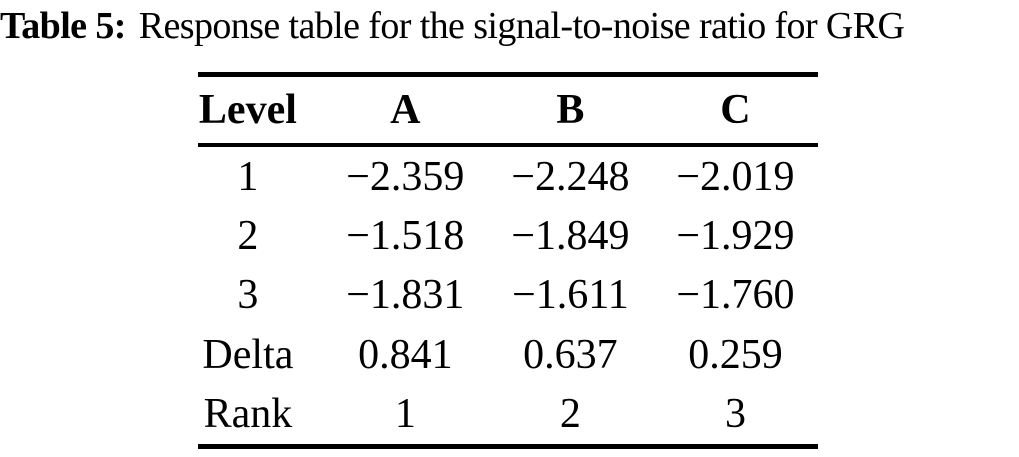  Describe the element at coordinates (735, 110) in the screenshot. I see `column-header-c: C` at that location.